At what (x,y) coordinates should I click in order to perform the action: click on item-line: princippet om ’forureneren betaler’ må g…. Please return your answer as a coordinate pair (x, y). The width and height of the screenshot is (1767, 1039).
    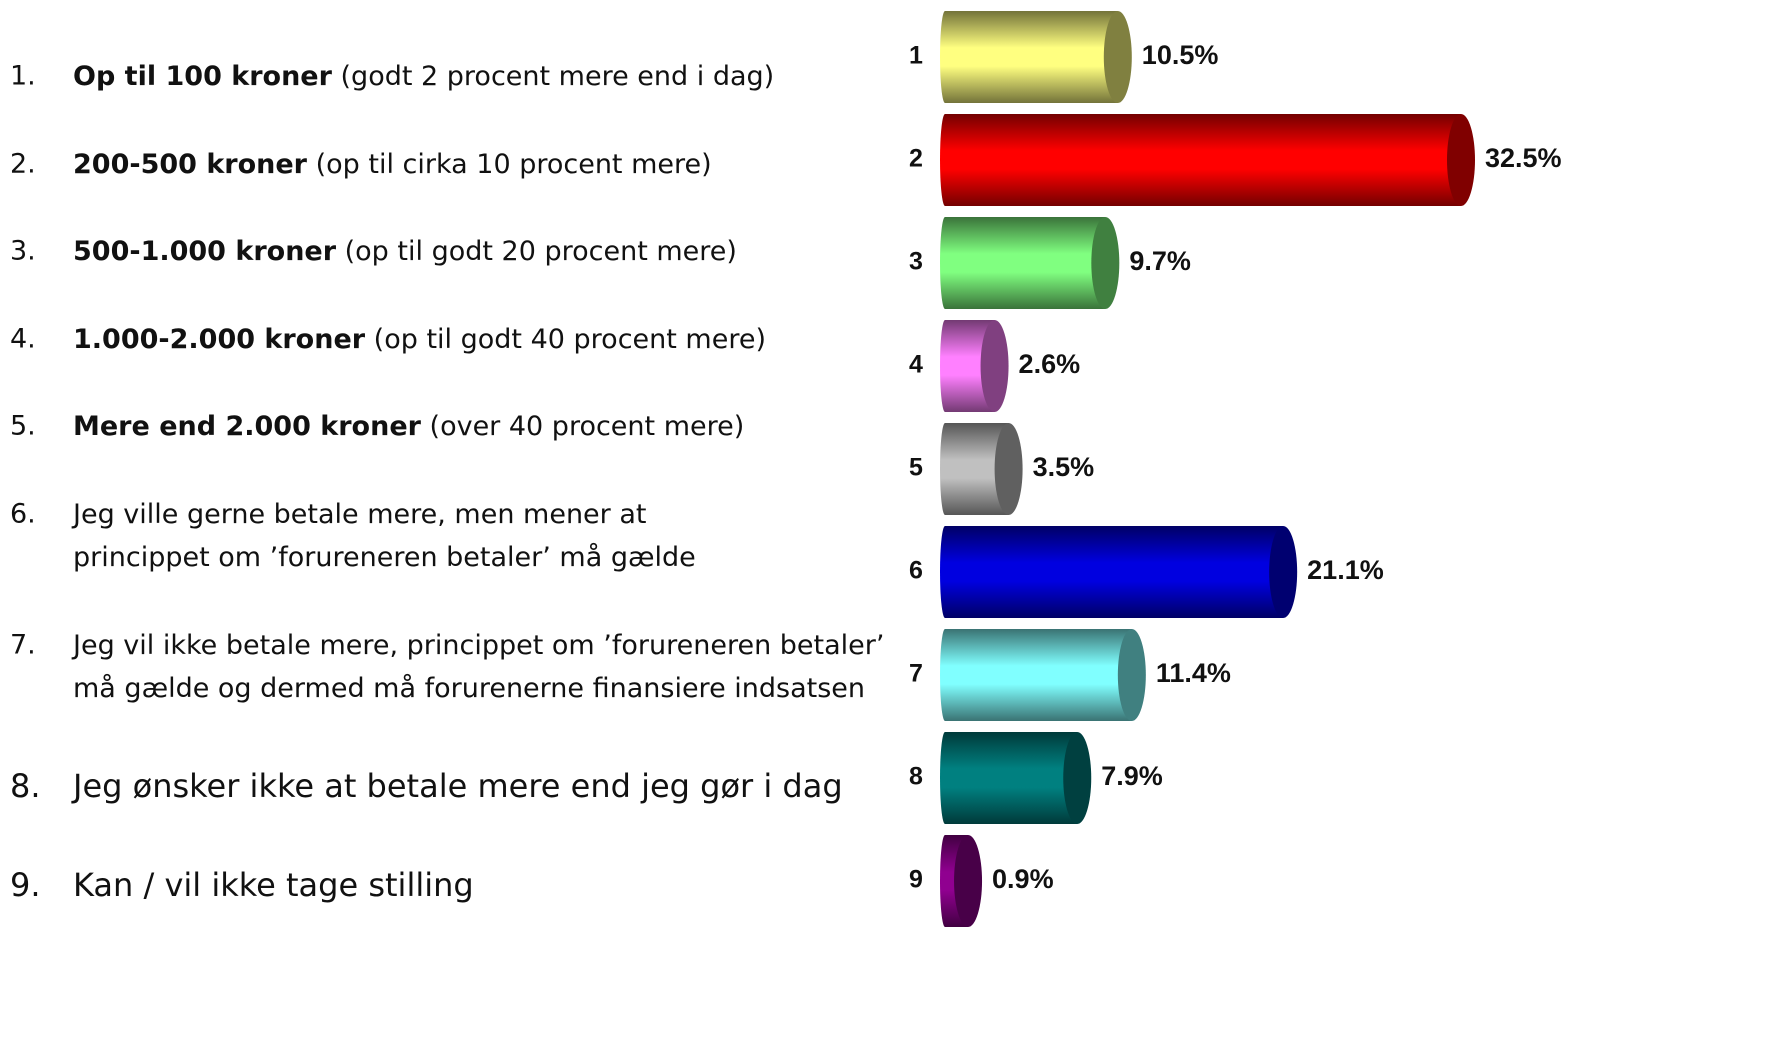
    Looking at the image, I should click on (384, 557).